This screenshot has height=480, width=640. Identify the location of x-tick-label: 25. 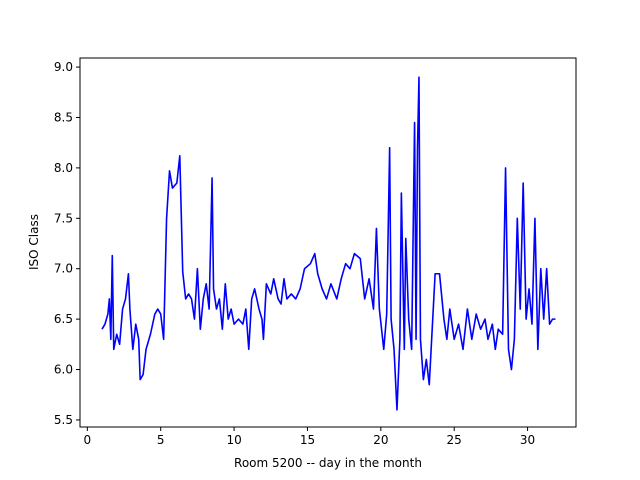
(454, 440).